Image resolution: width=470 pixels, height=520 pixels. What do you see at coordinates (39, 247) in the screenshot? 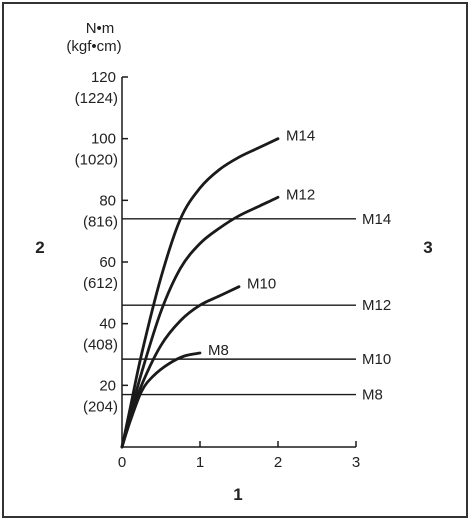
I see `y-axis-callout: 2` at bounding box center [39, 247].